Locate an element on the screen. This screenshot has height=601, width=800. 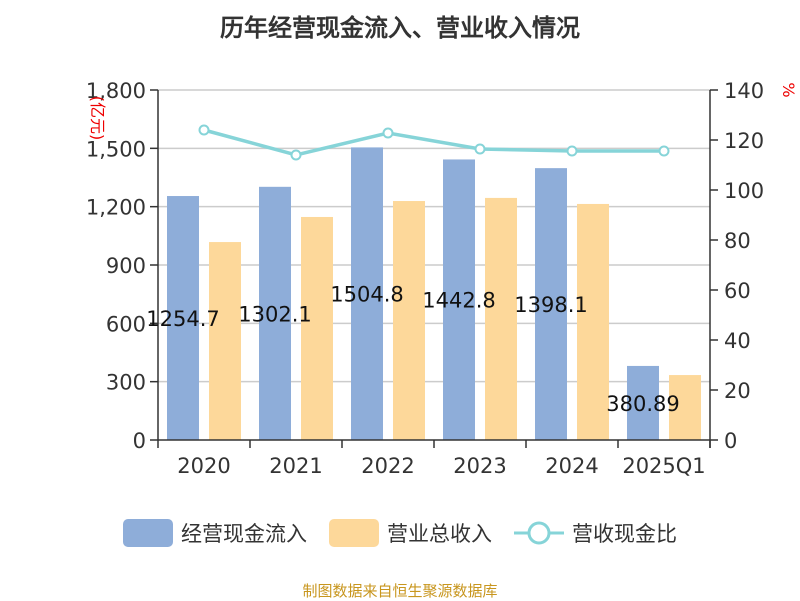
legend-item-ratio: 营收现金比 is located at coordinates (595, 533).